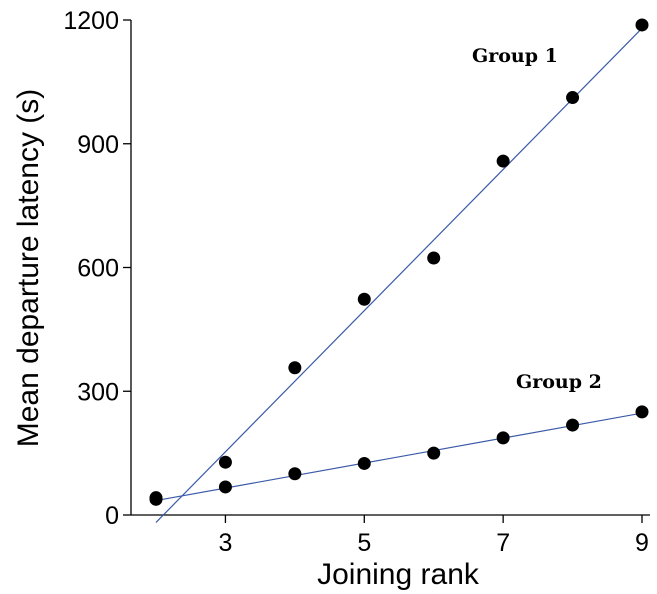 The width and height of the screenshot is (657, 594). What do you see at coordinates (537, 219) in the screenshot?
I see `annotations: Group 1 Group 2` at bounding box center [537, 219].